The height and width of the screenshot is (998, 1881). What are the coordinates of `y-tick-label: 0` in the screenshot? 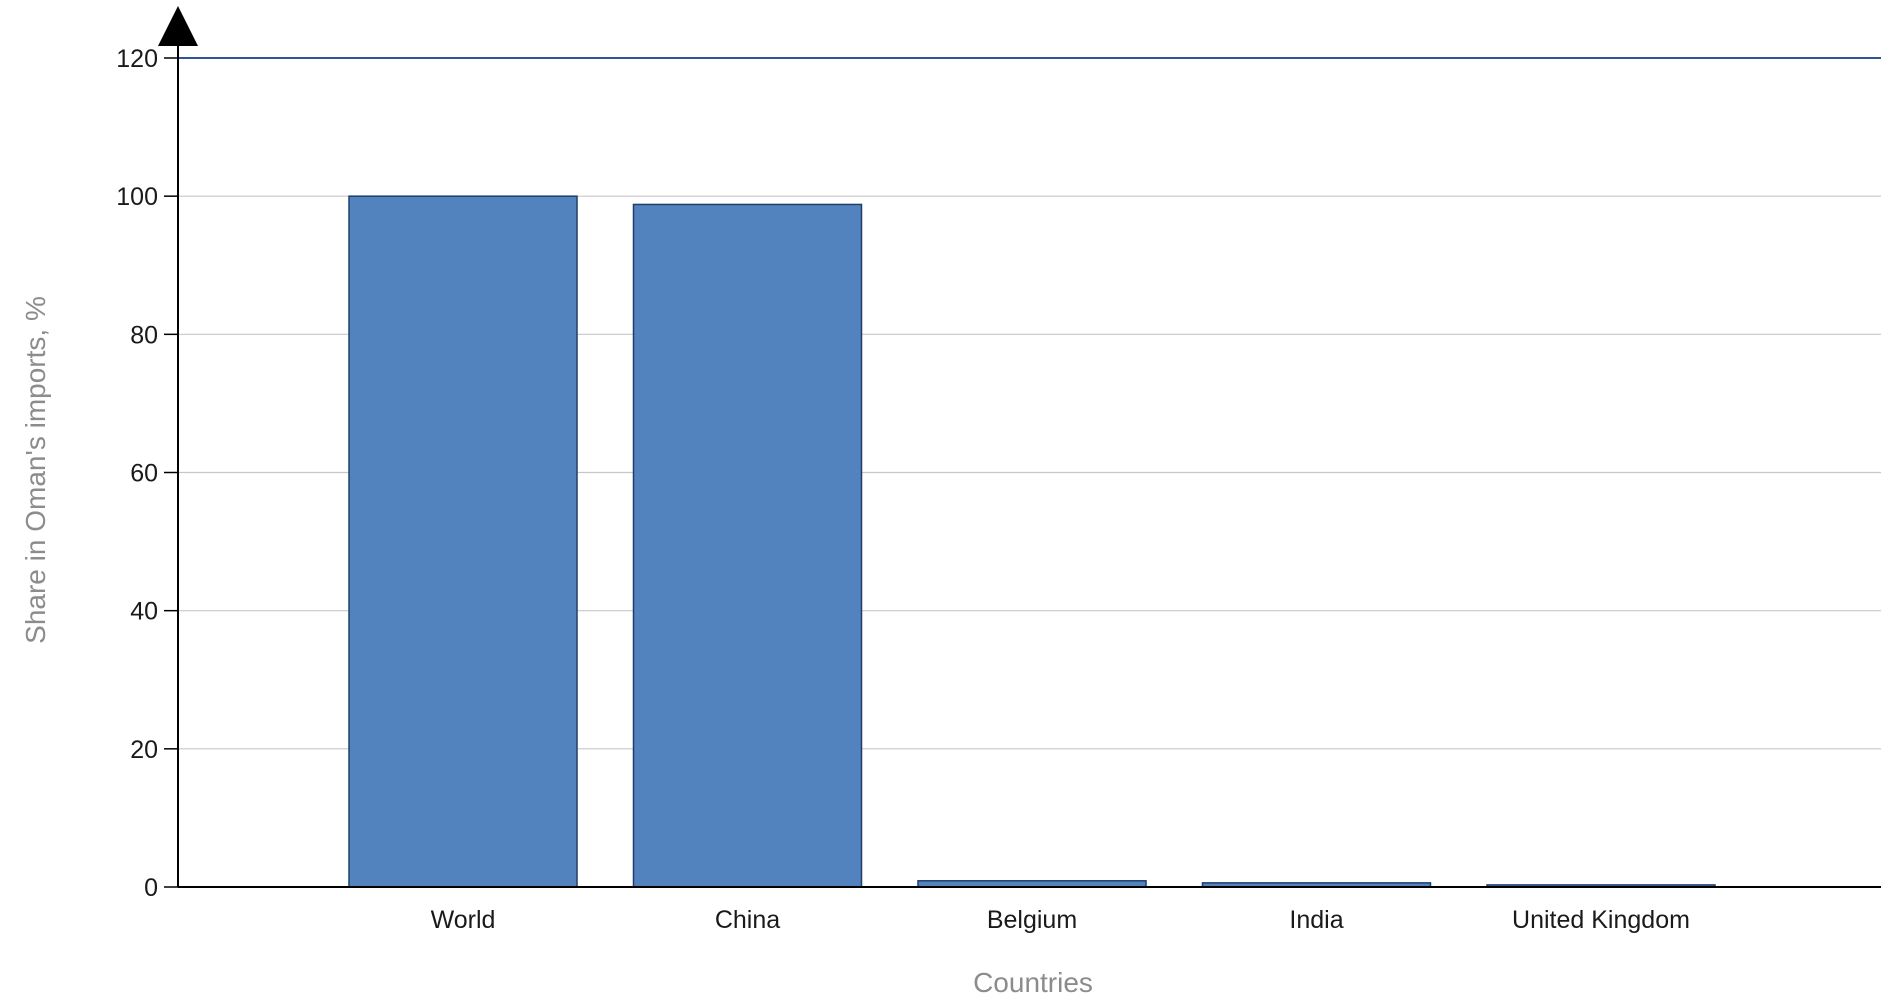 It's located at (151, 888).